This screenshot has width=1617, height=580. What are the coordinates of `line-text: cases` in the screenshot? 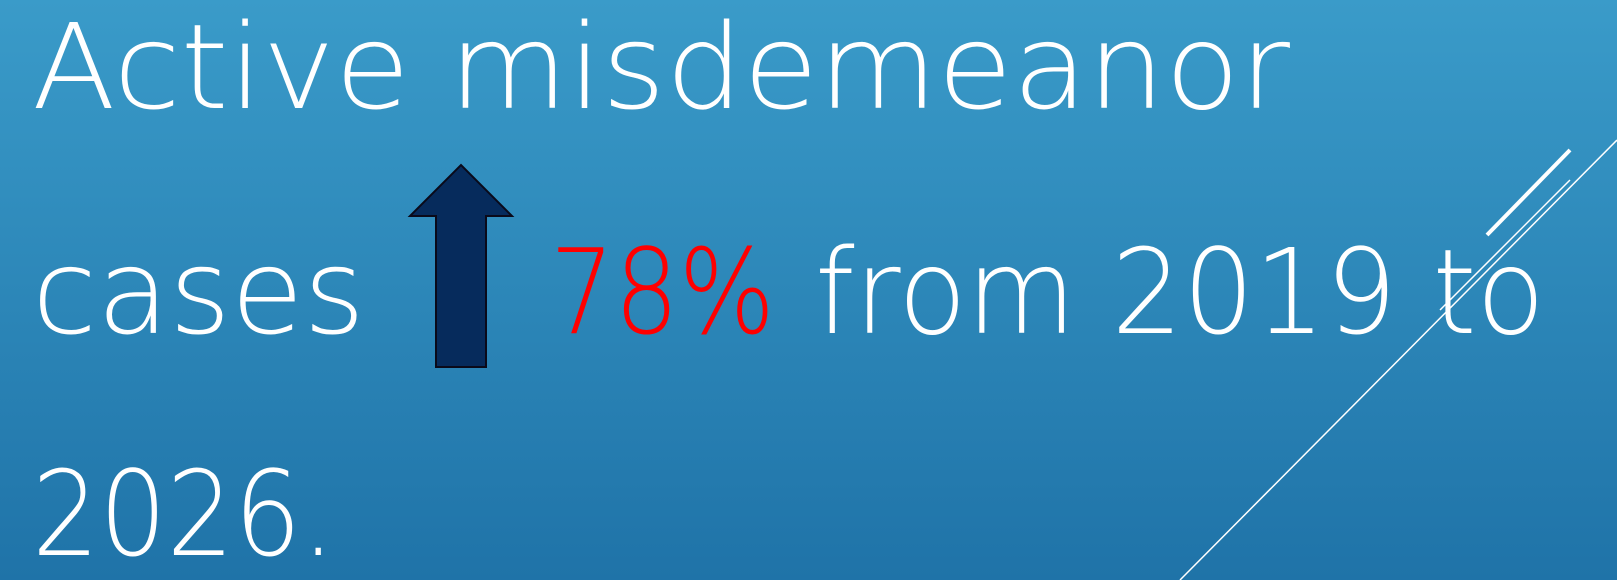 It's located at (198, 292).